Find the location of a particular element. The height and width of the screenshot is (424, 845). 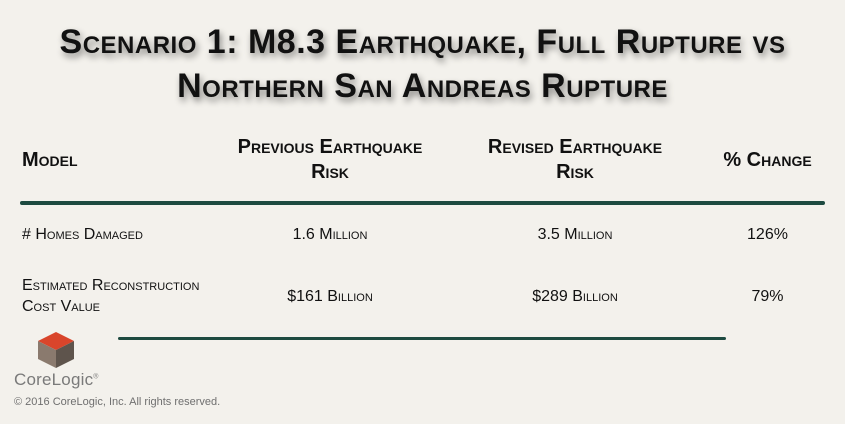

header-previous-risk: Previous Earthquake Risk is located at coordinates (330, 160).